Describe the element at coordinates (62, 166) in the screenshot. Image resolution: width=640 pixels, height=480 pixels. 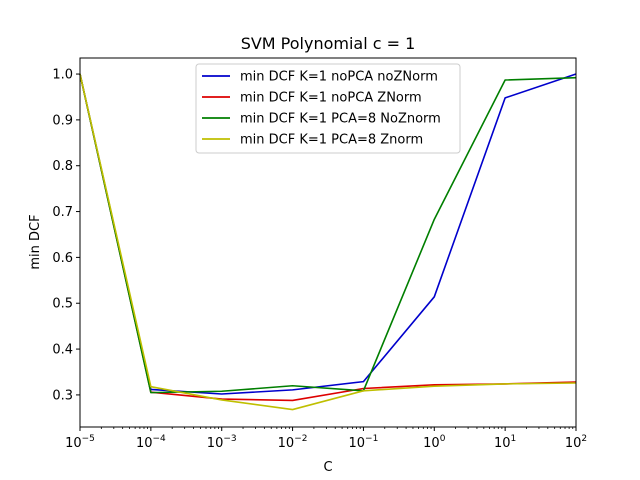
I see `y-tick-label: 0.8` at that location.